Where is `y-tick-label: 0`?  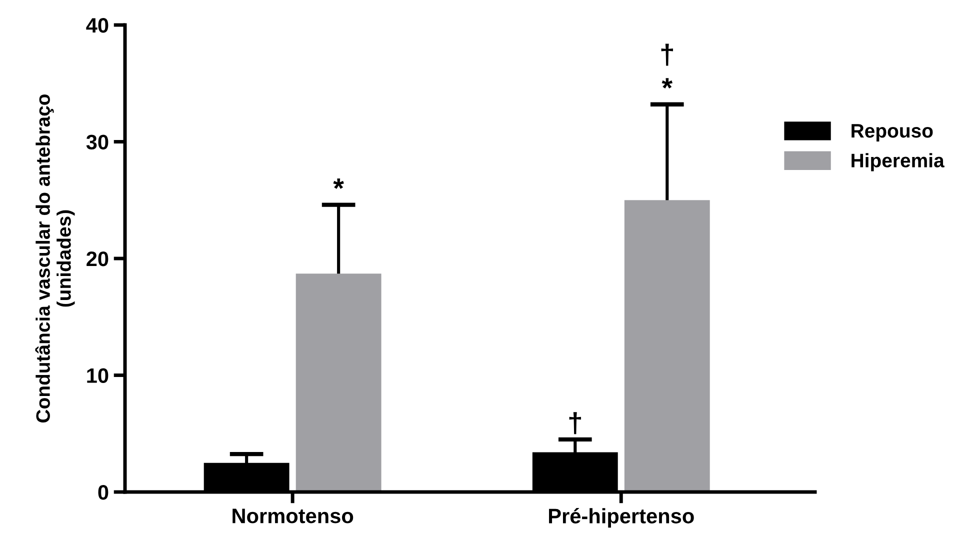 y-tick-label: 0 is located at coordinates (103, 492).